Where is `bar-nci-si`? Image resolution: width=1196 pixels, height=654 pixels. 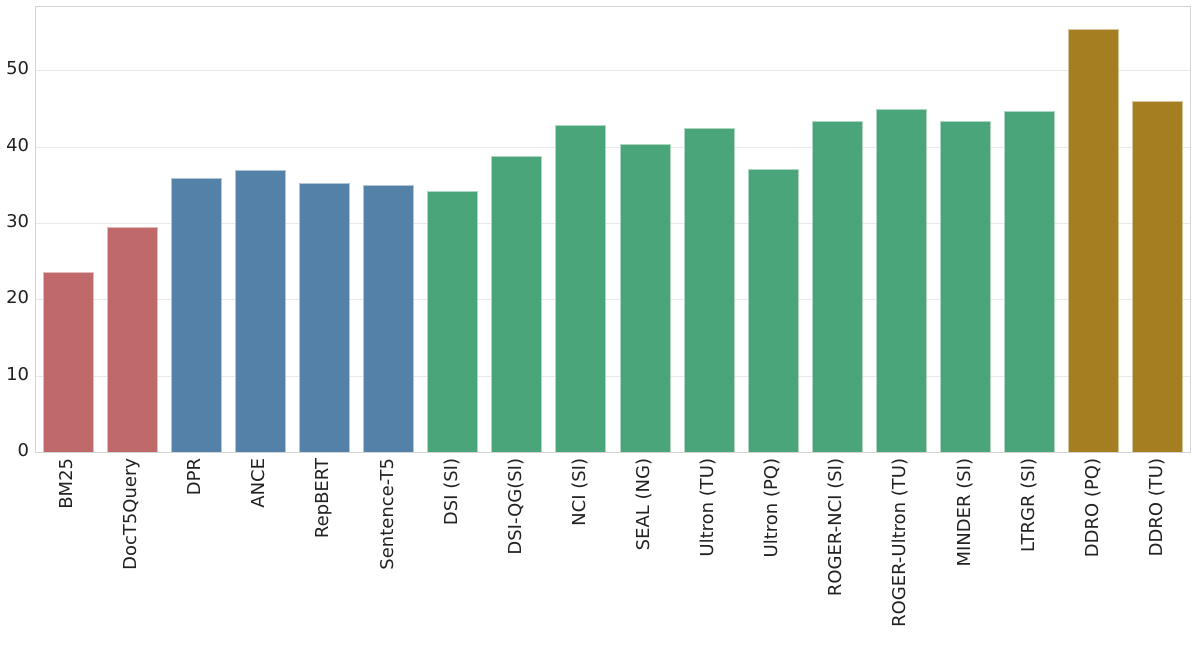 bar-nci-si is located at coordinates (581, 288).